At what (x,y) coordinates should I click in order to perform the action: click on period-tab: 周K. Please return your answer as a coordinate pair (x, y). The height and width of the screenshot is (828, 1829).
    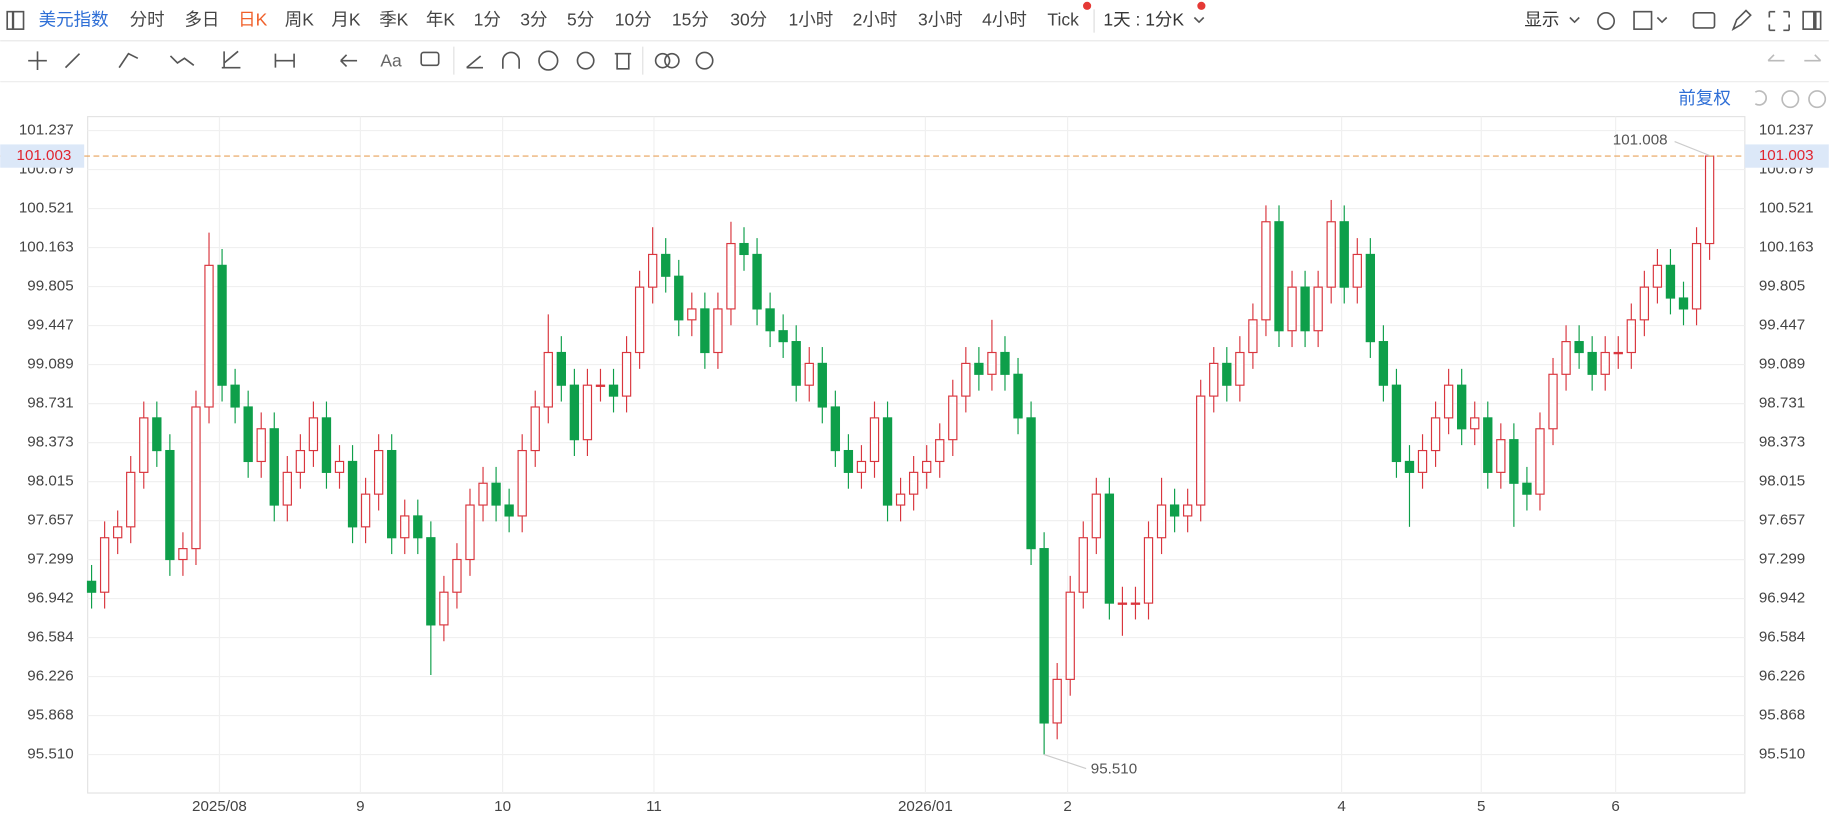
    Looking at the image, I should click on (299, 20).